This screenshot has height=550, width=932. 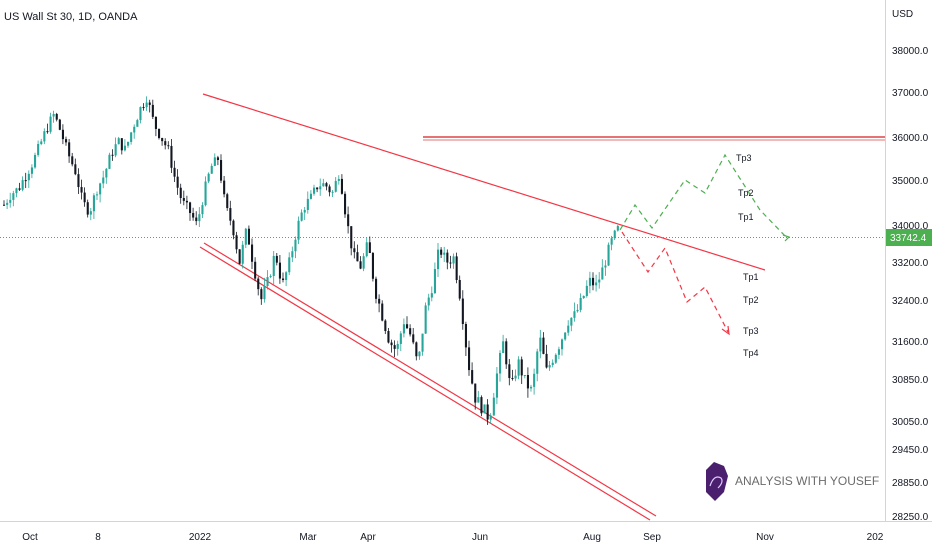 What do you see at coordinates (453, 537) in the screenshot?
I see `time-axis: Oct 8 2022 Mar Apr Jun Aug Sep Nov 202` at bounding box center [453, 537].